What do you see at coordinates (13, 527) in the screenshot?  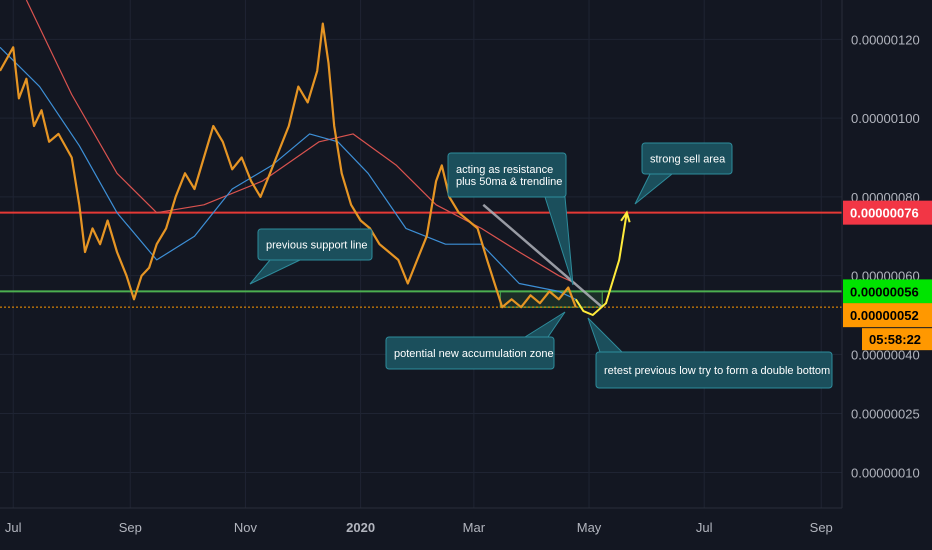 I see `x-tick-label-0: Jul` at bounding box center [13, 527].